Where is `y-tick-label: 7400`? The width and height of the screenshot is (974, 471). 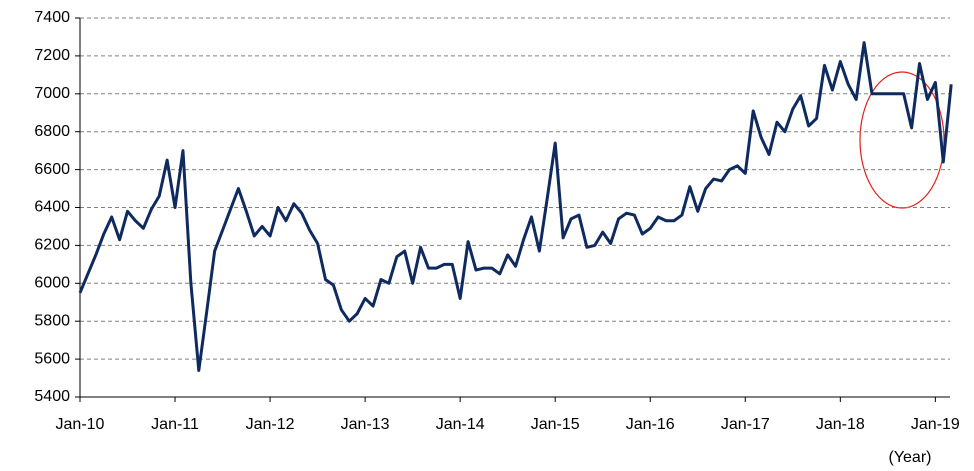 y-tick-label: 7400 is located at coordinates (52, 17).